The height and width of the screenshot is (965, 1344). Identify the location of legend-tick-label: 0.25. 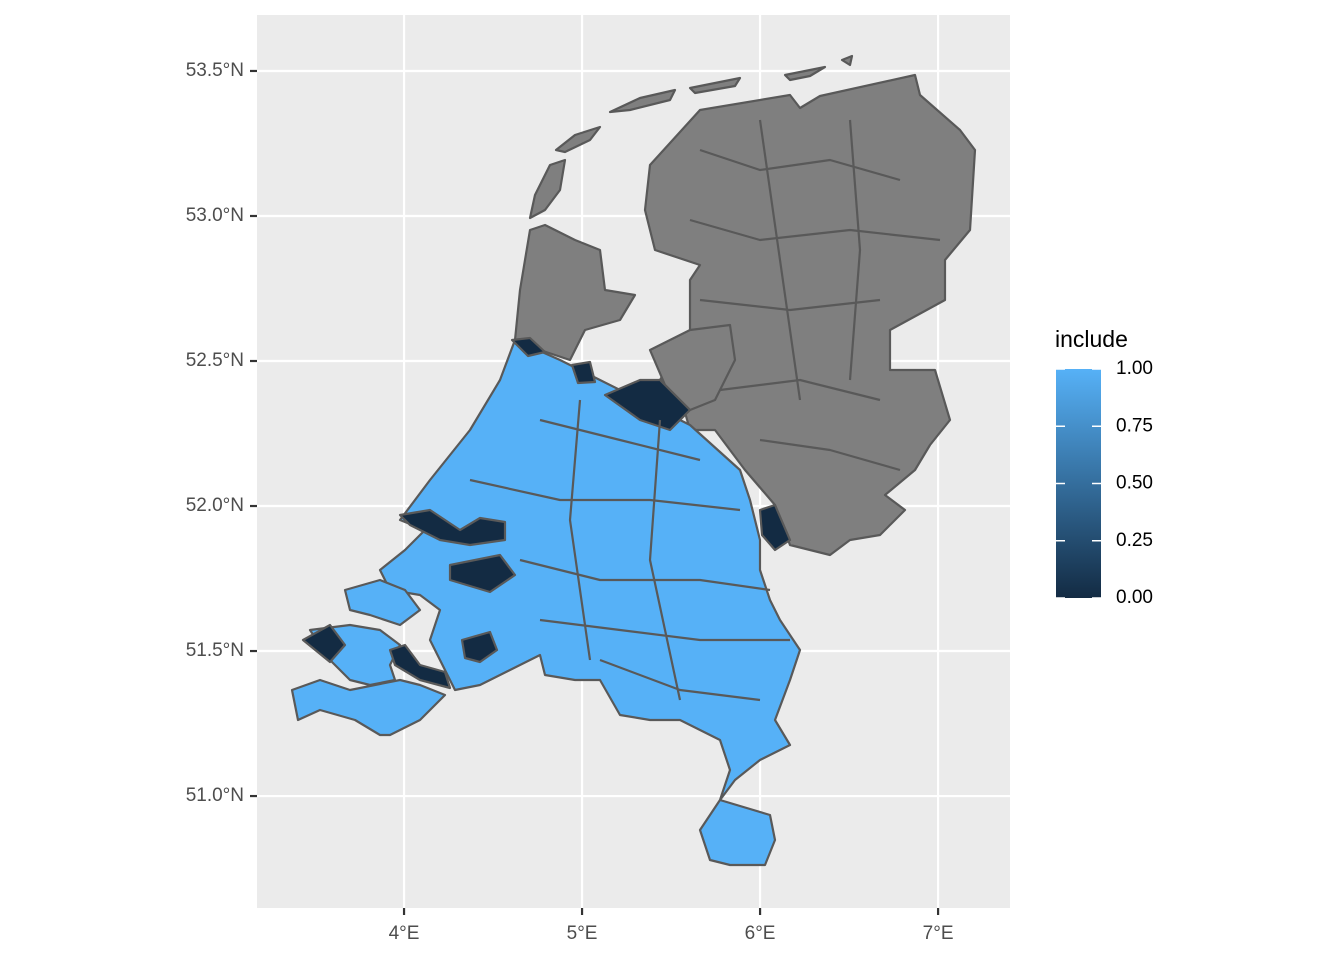
(1134, 540).